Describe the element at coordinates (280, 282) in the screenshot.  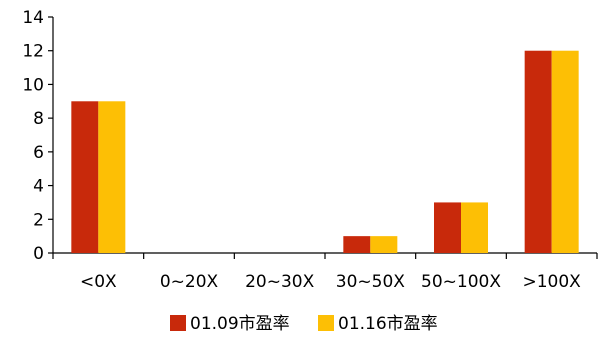
I see `x-tick-label: 20~30X` at that location.